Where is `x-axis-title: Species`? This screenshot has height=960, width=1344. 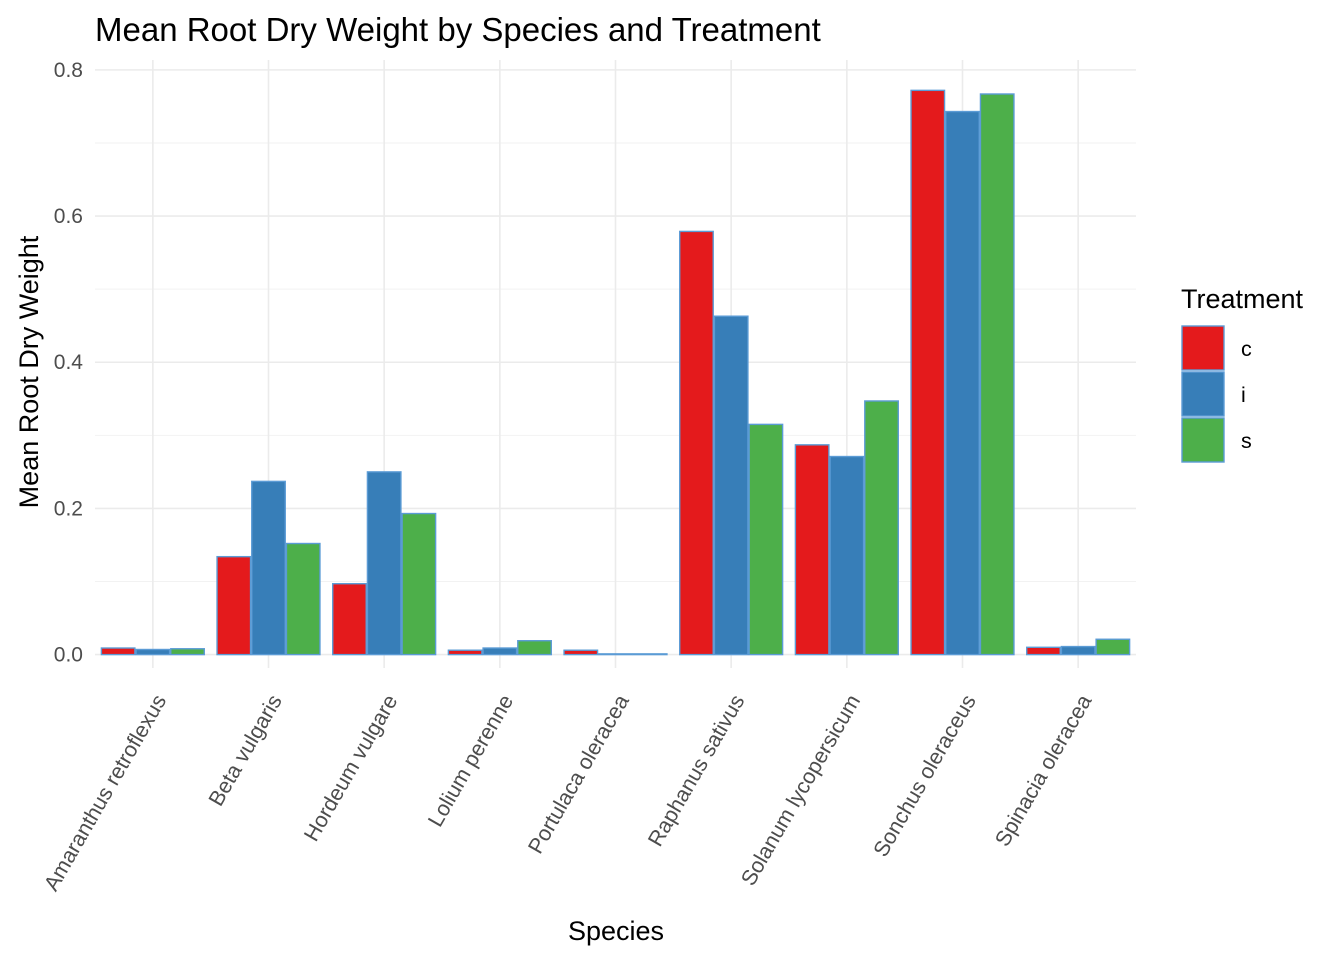
x-axis-title: Species is located at coordinates (616, 931).